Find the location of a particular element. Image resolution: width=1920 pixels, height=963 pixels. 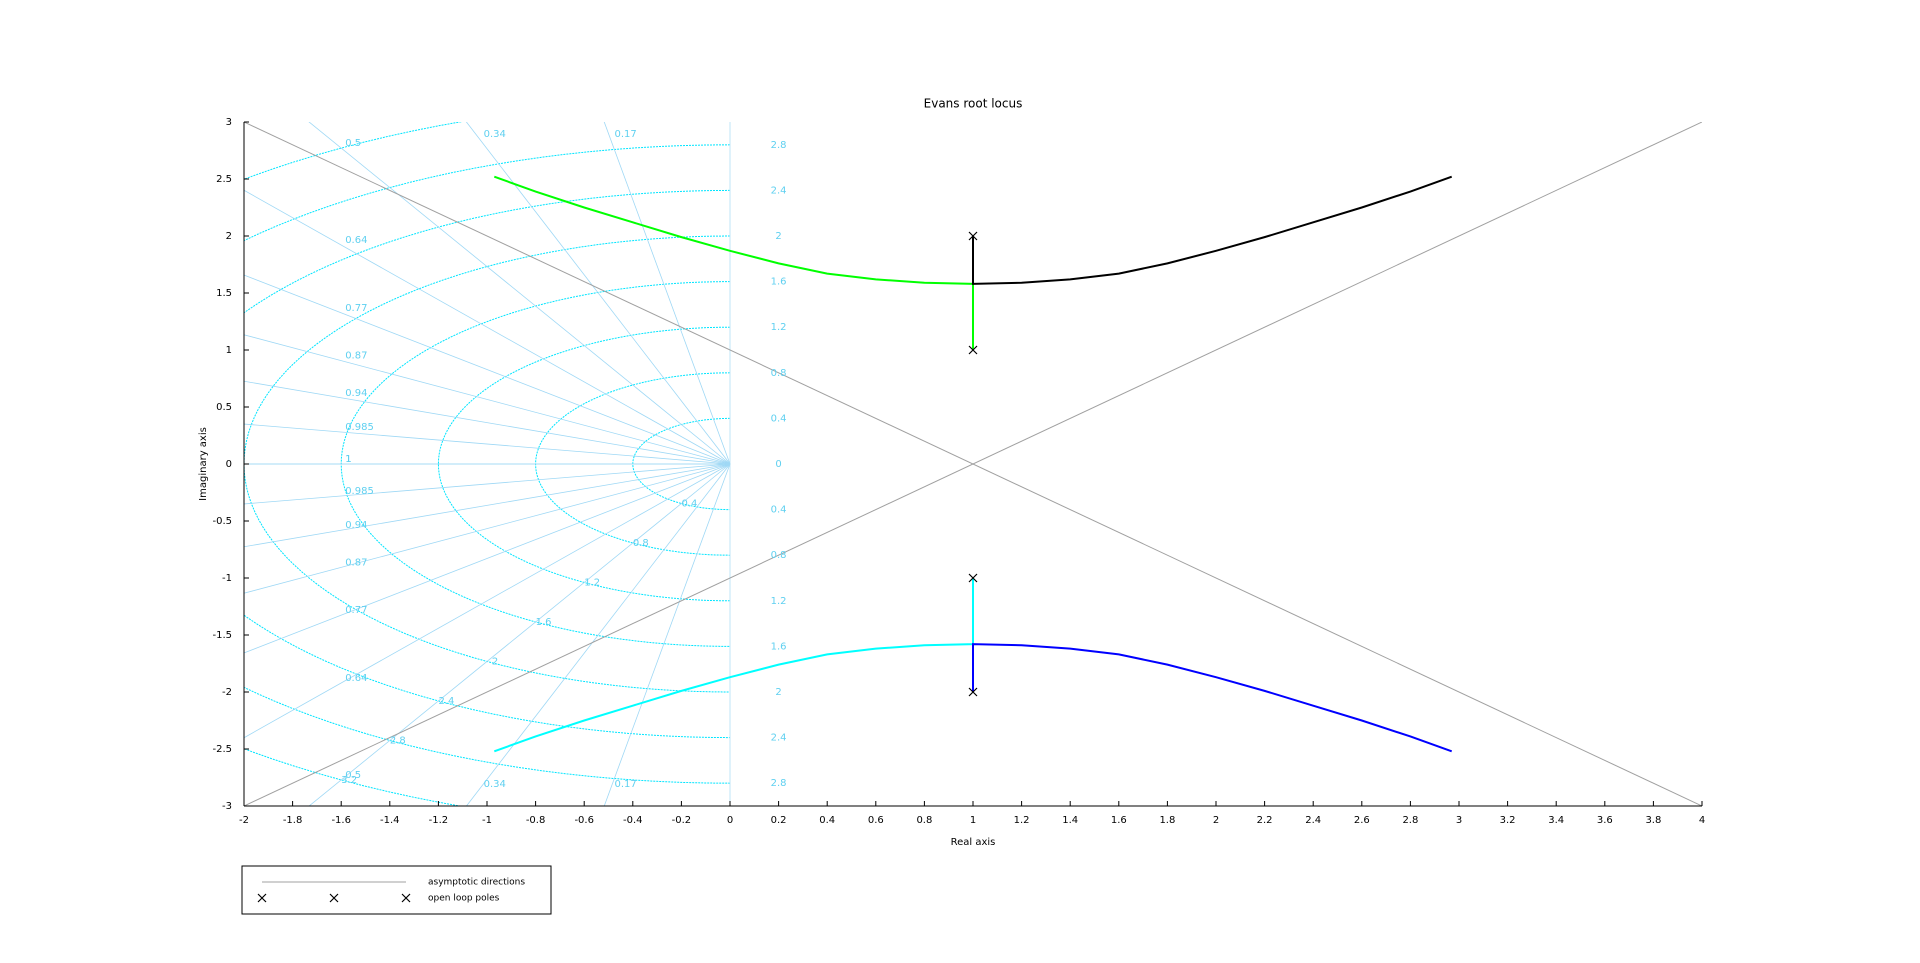

y-axis-label: Imaginary axis is located at coordinates (203, 464).